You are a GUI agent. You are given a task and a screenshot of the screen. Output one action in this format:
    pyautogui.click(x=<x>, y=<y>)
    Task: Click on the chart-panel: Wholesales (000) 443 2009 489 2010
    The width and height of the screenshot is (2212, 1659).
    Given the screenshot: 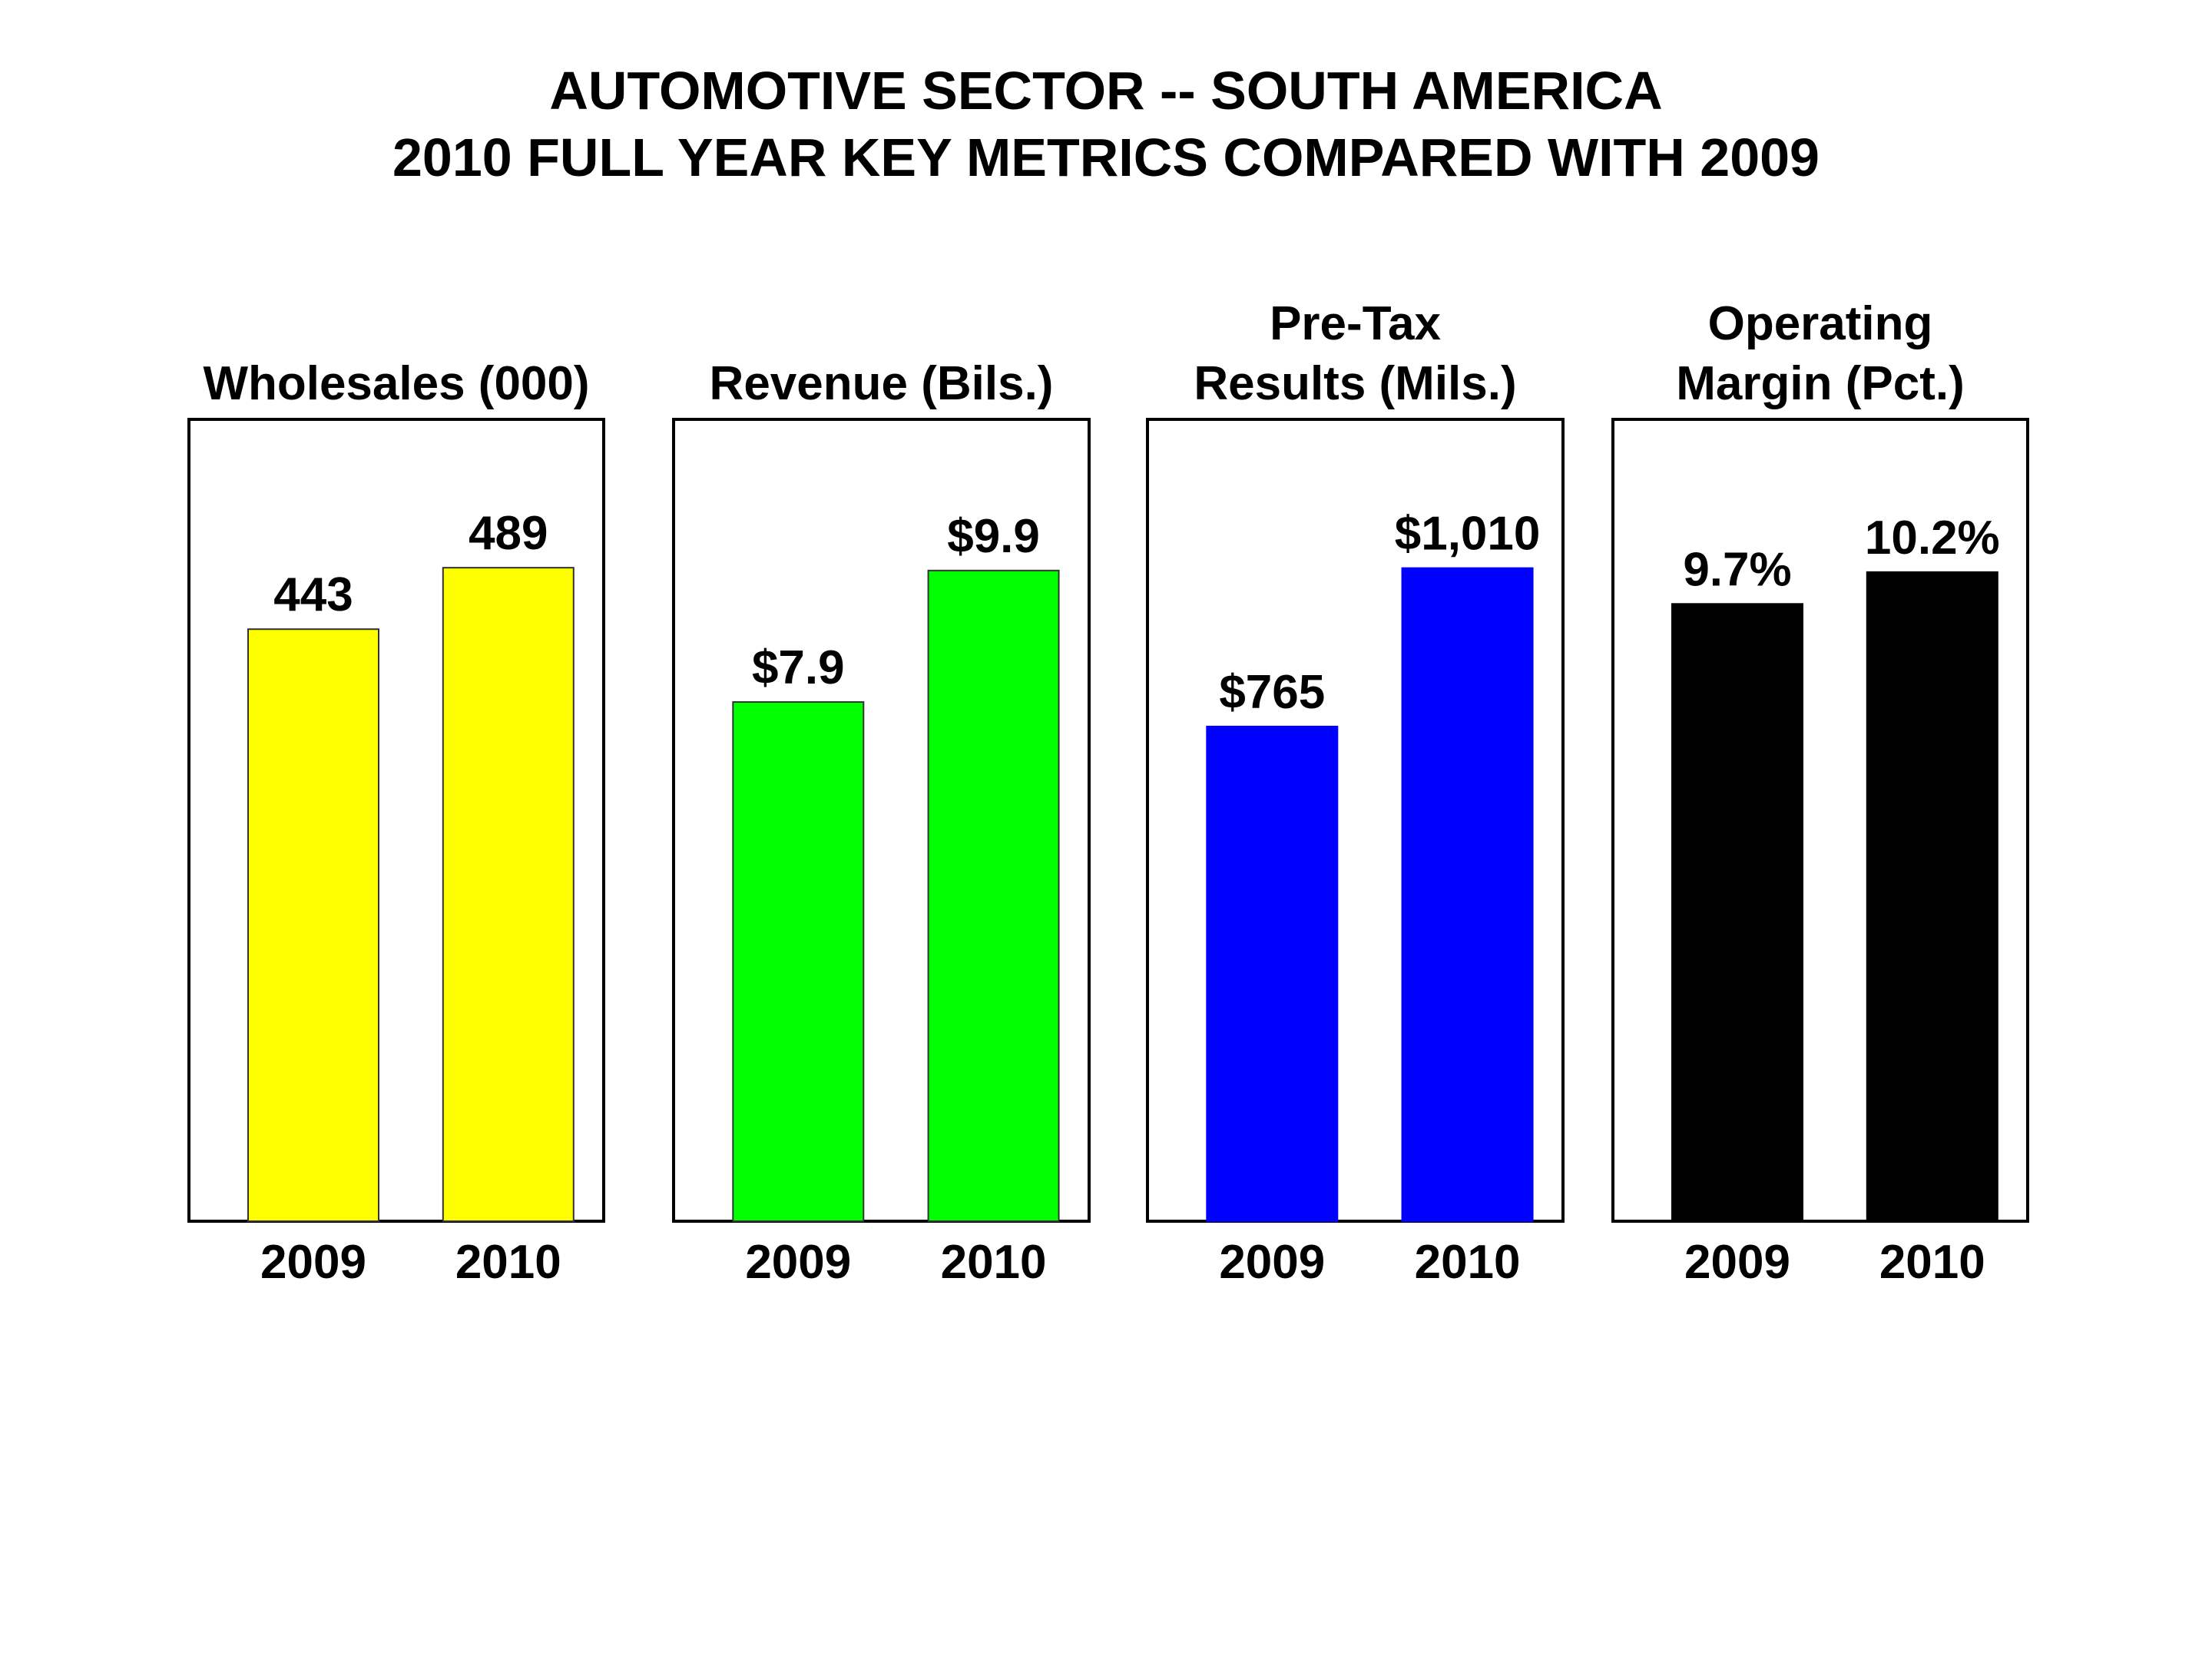 What is the action you would take?
    pyautogui.click(x=396, y=823)
    